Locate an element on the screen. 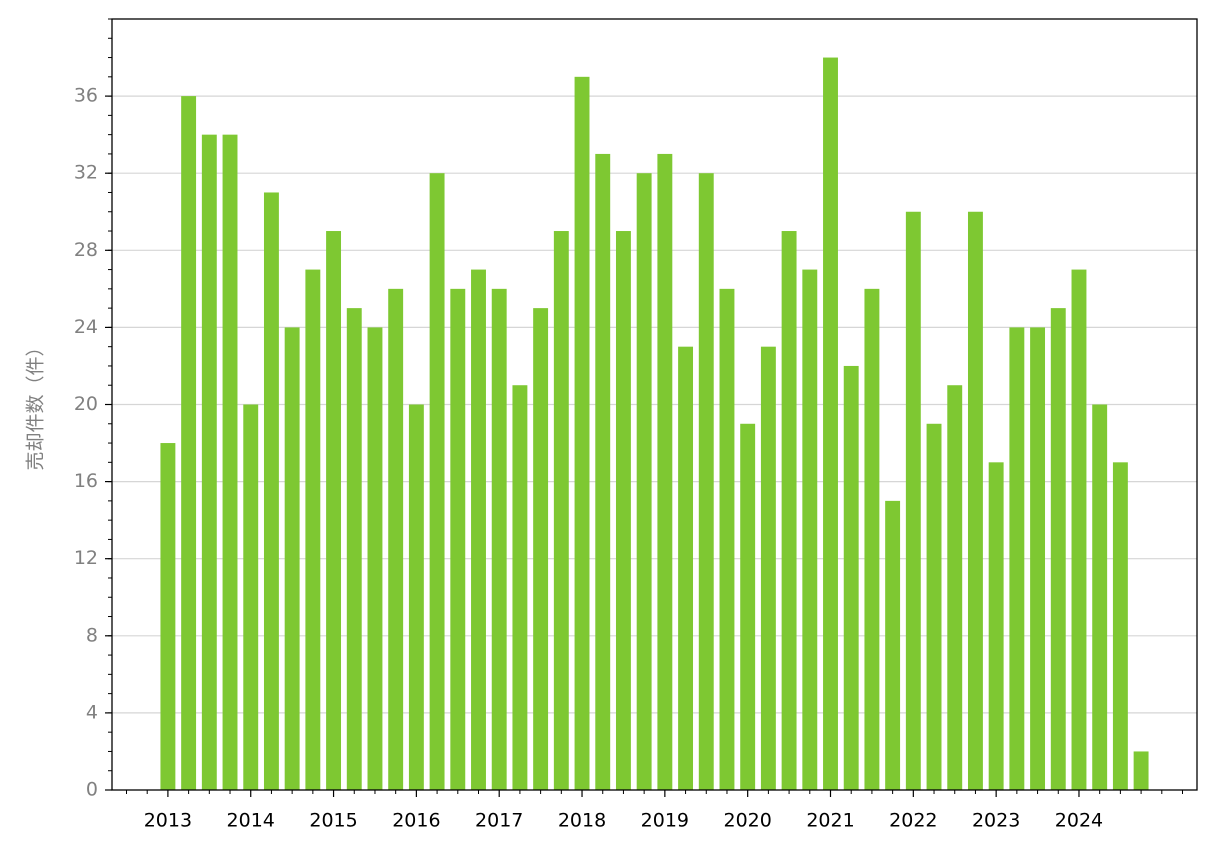 Image resolution: width=1216 pixels, height=855 pixels. x-tick-label: 2017 is located at coordinates (499, 821).